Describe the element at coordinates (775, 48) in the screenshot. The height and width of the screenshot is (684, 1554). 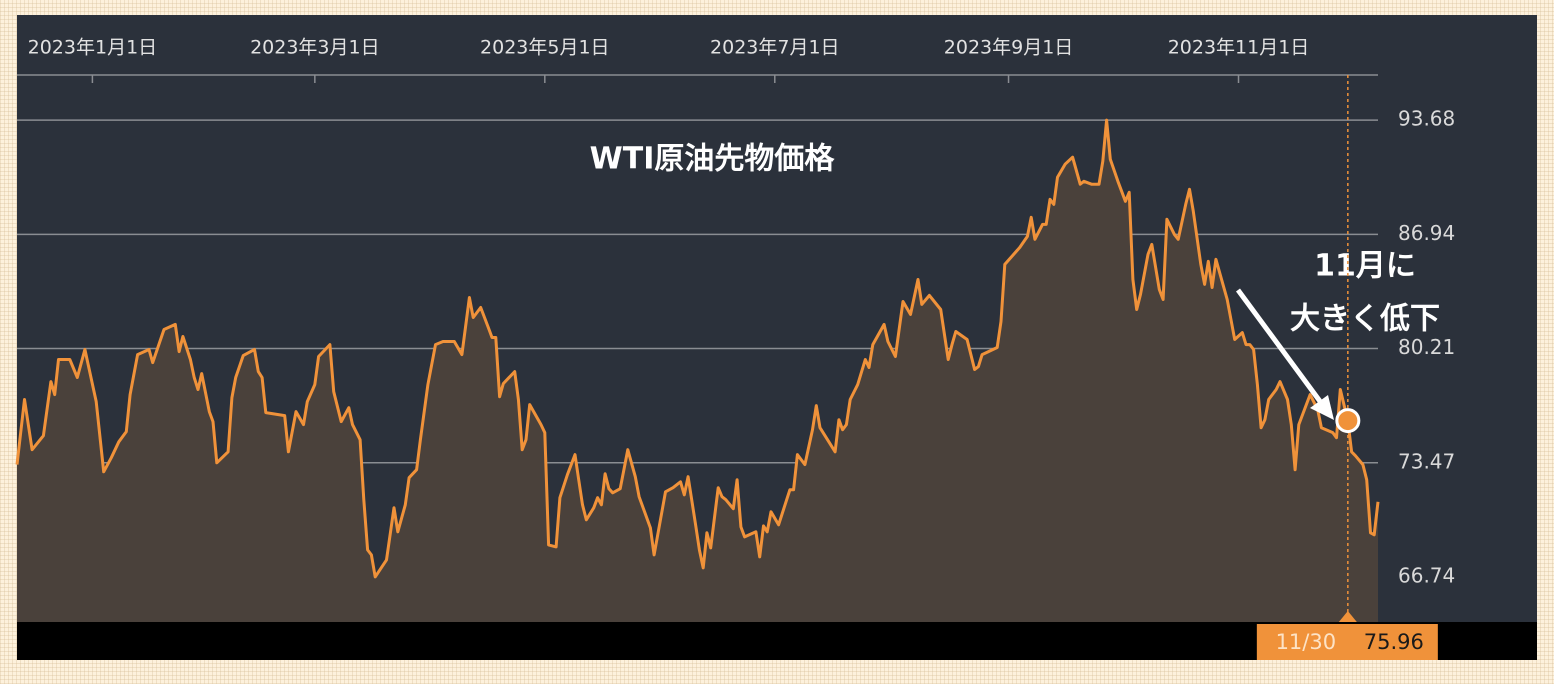
I see `x-tick-label: 2023年7月1日` at that location.